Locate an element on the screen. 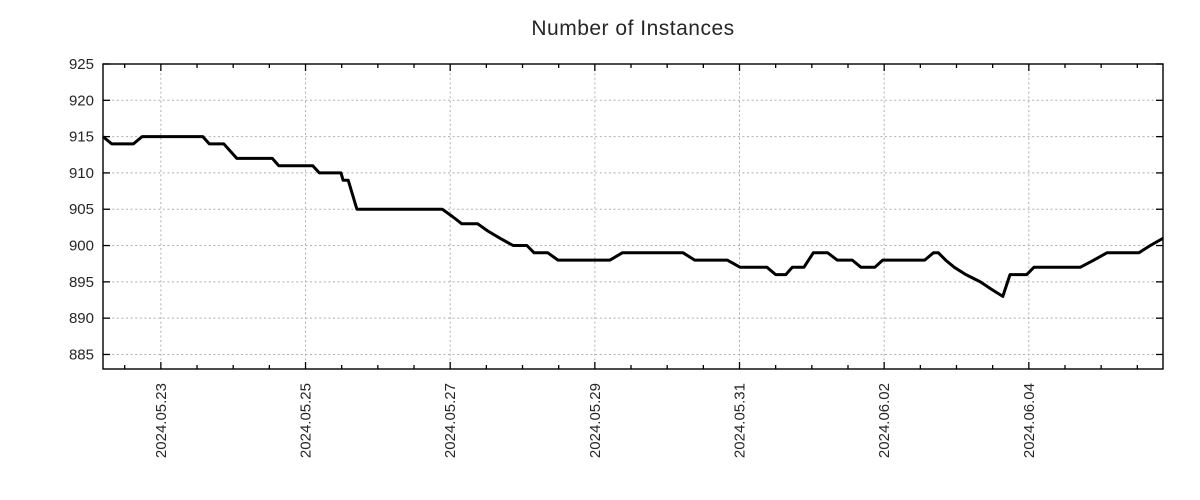  y-tick-label: 920 is located at coordinates (81, 100).